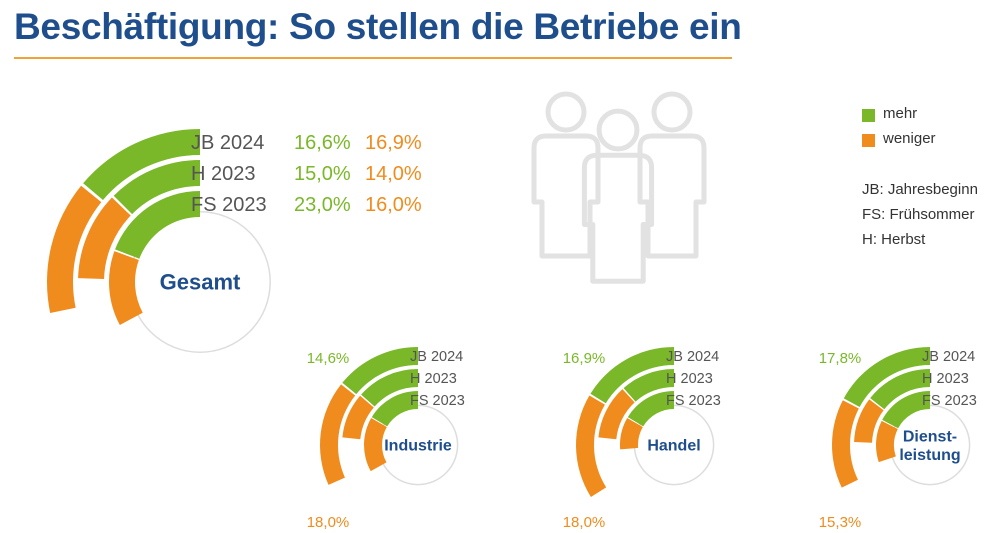 Image resolution: width=1000 pixels, height=533 pixels. What do you see at coordinates (868, 115) in the screenshot?
I see `legend-swatch-mehr` at bounding box center [868, 115].